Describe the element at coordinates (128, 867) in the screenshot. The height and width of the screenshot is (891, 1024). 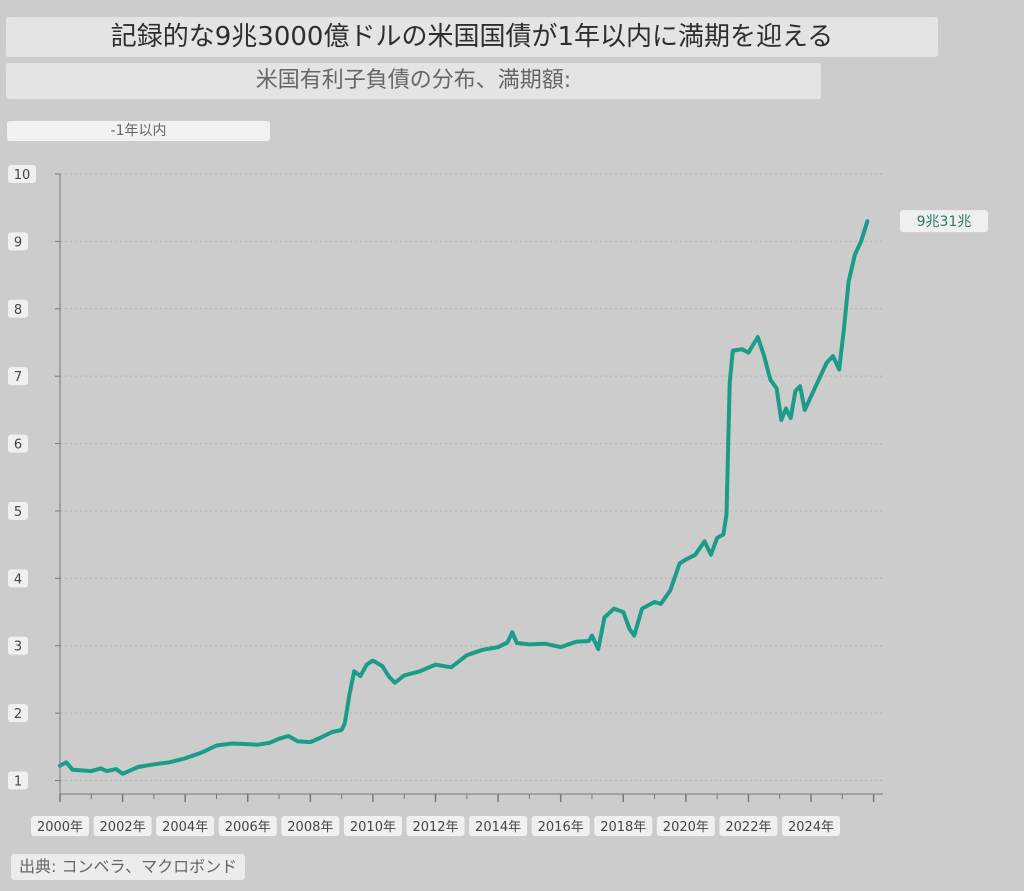
I see `source-note: 出典: コンベラ、マクロボンド` at that location.